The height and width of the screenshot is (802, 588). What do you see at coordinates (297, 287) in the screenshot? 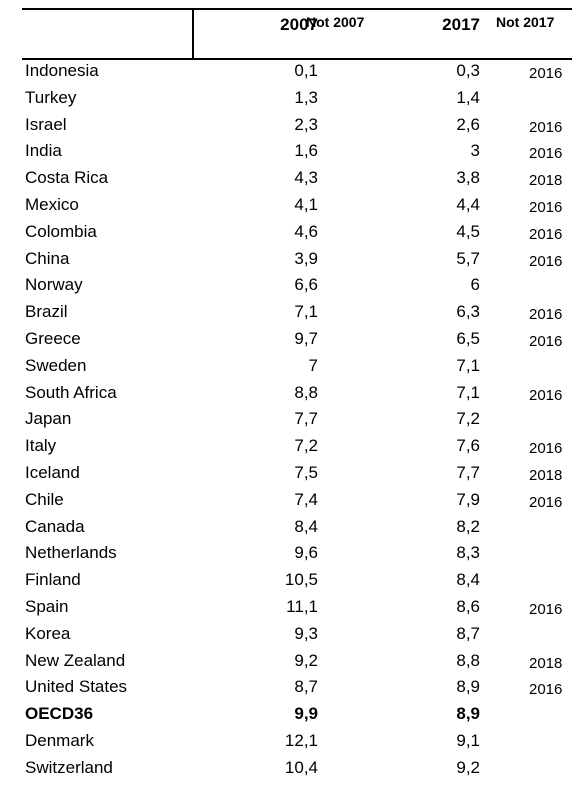
I see `table-row: Norway 6,6 6` at bounding box center [297, 287].